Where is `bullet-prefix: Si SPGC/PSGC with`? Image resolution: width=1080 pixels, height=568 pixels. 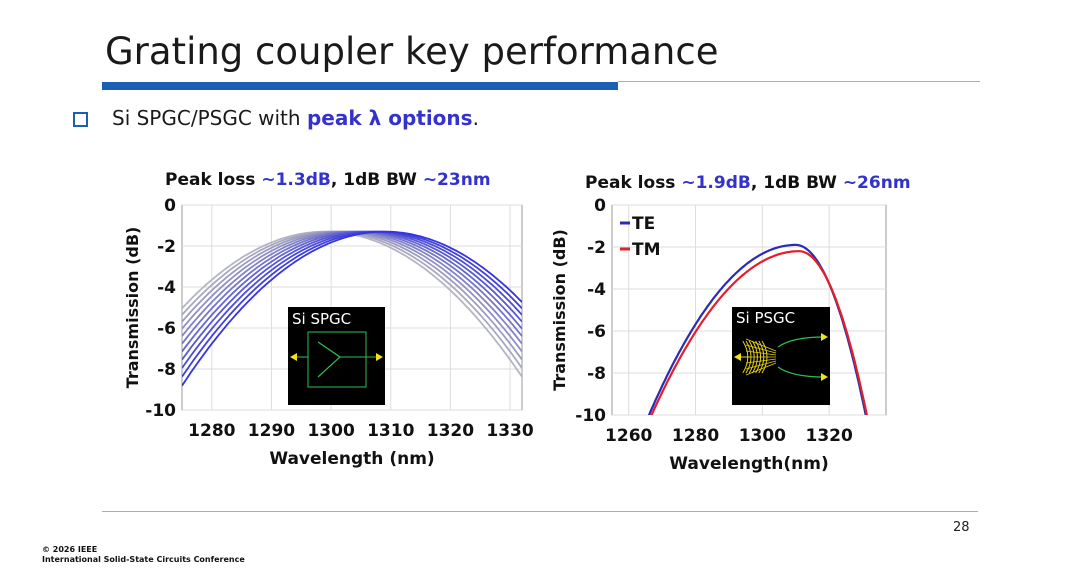
bullet-prefix: Si SPGC/PSGC with is located at coordinates (209, 118).